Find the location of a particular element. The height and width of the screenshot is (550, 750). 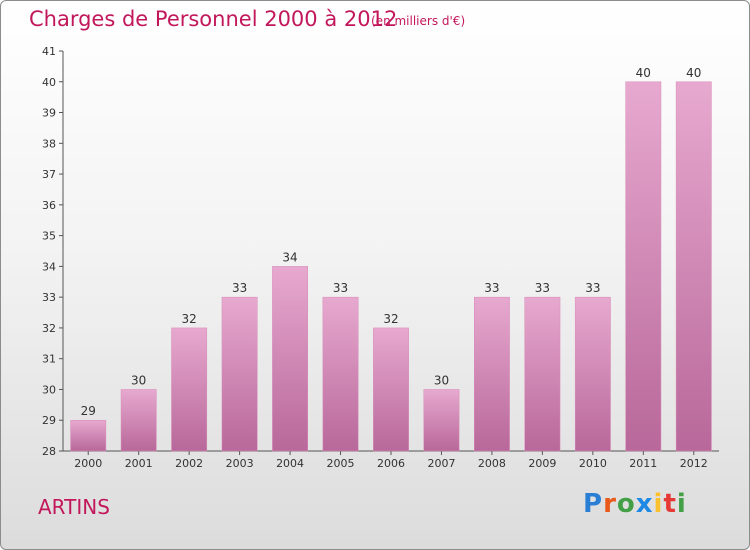

logo-letter: t is located at coordinates (670, 504).